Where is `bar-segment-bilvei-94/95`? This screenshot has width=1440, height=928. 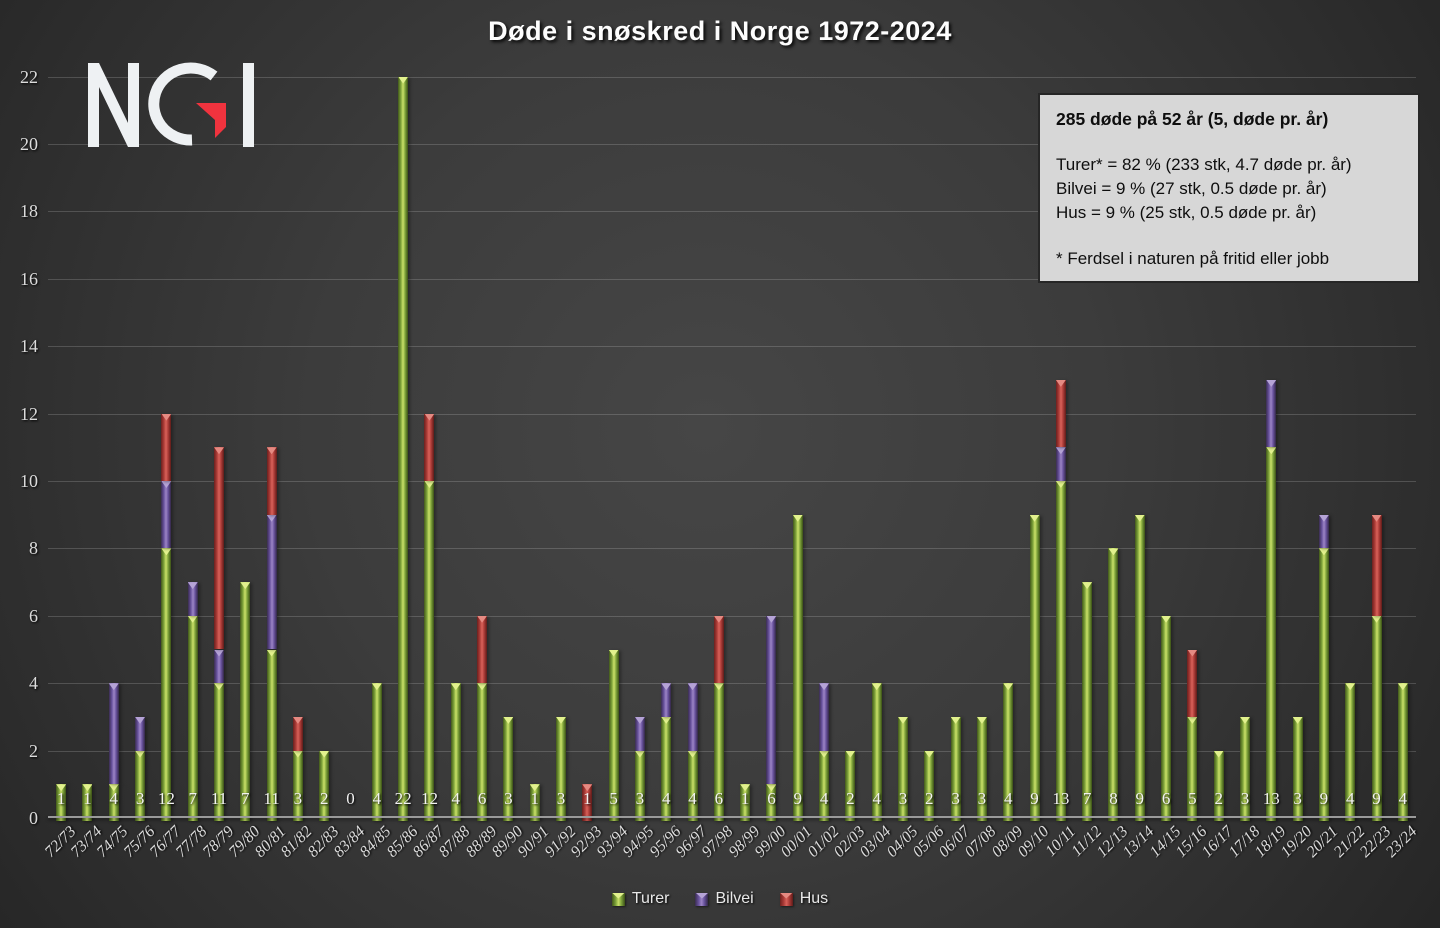
bar-segment-bilvei-94/95 is located at coordinates (639, 733).